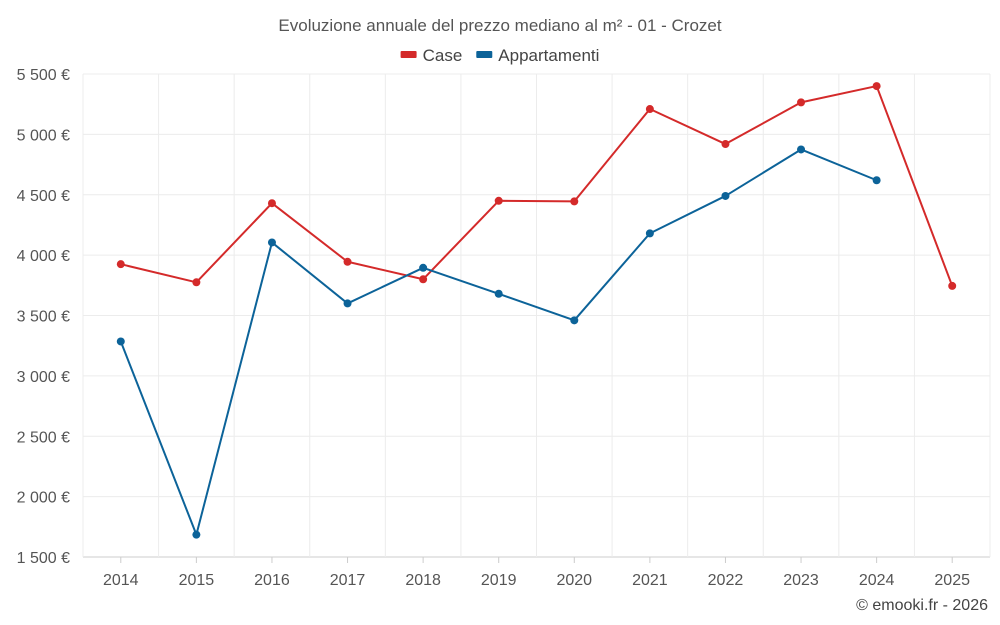  Describe the element at coordinates (548, 55) in the screenshot. I see `legend-label-appartamenti: Appartamenti` at that location.